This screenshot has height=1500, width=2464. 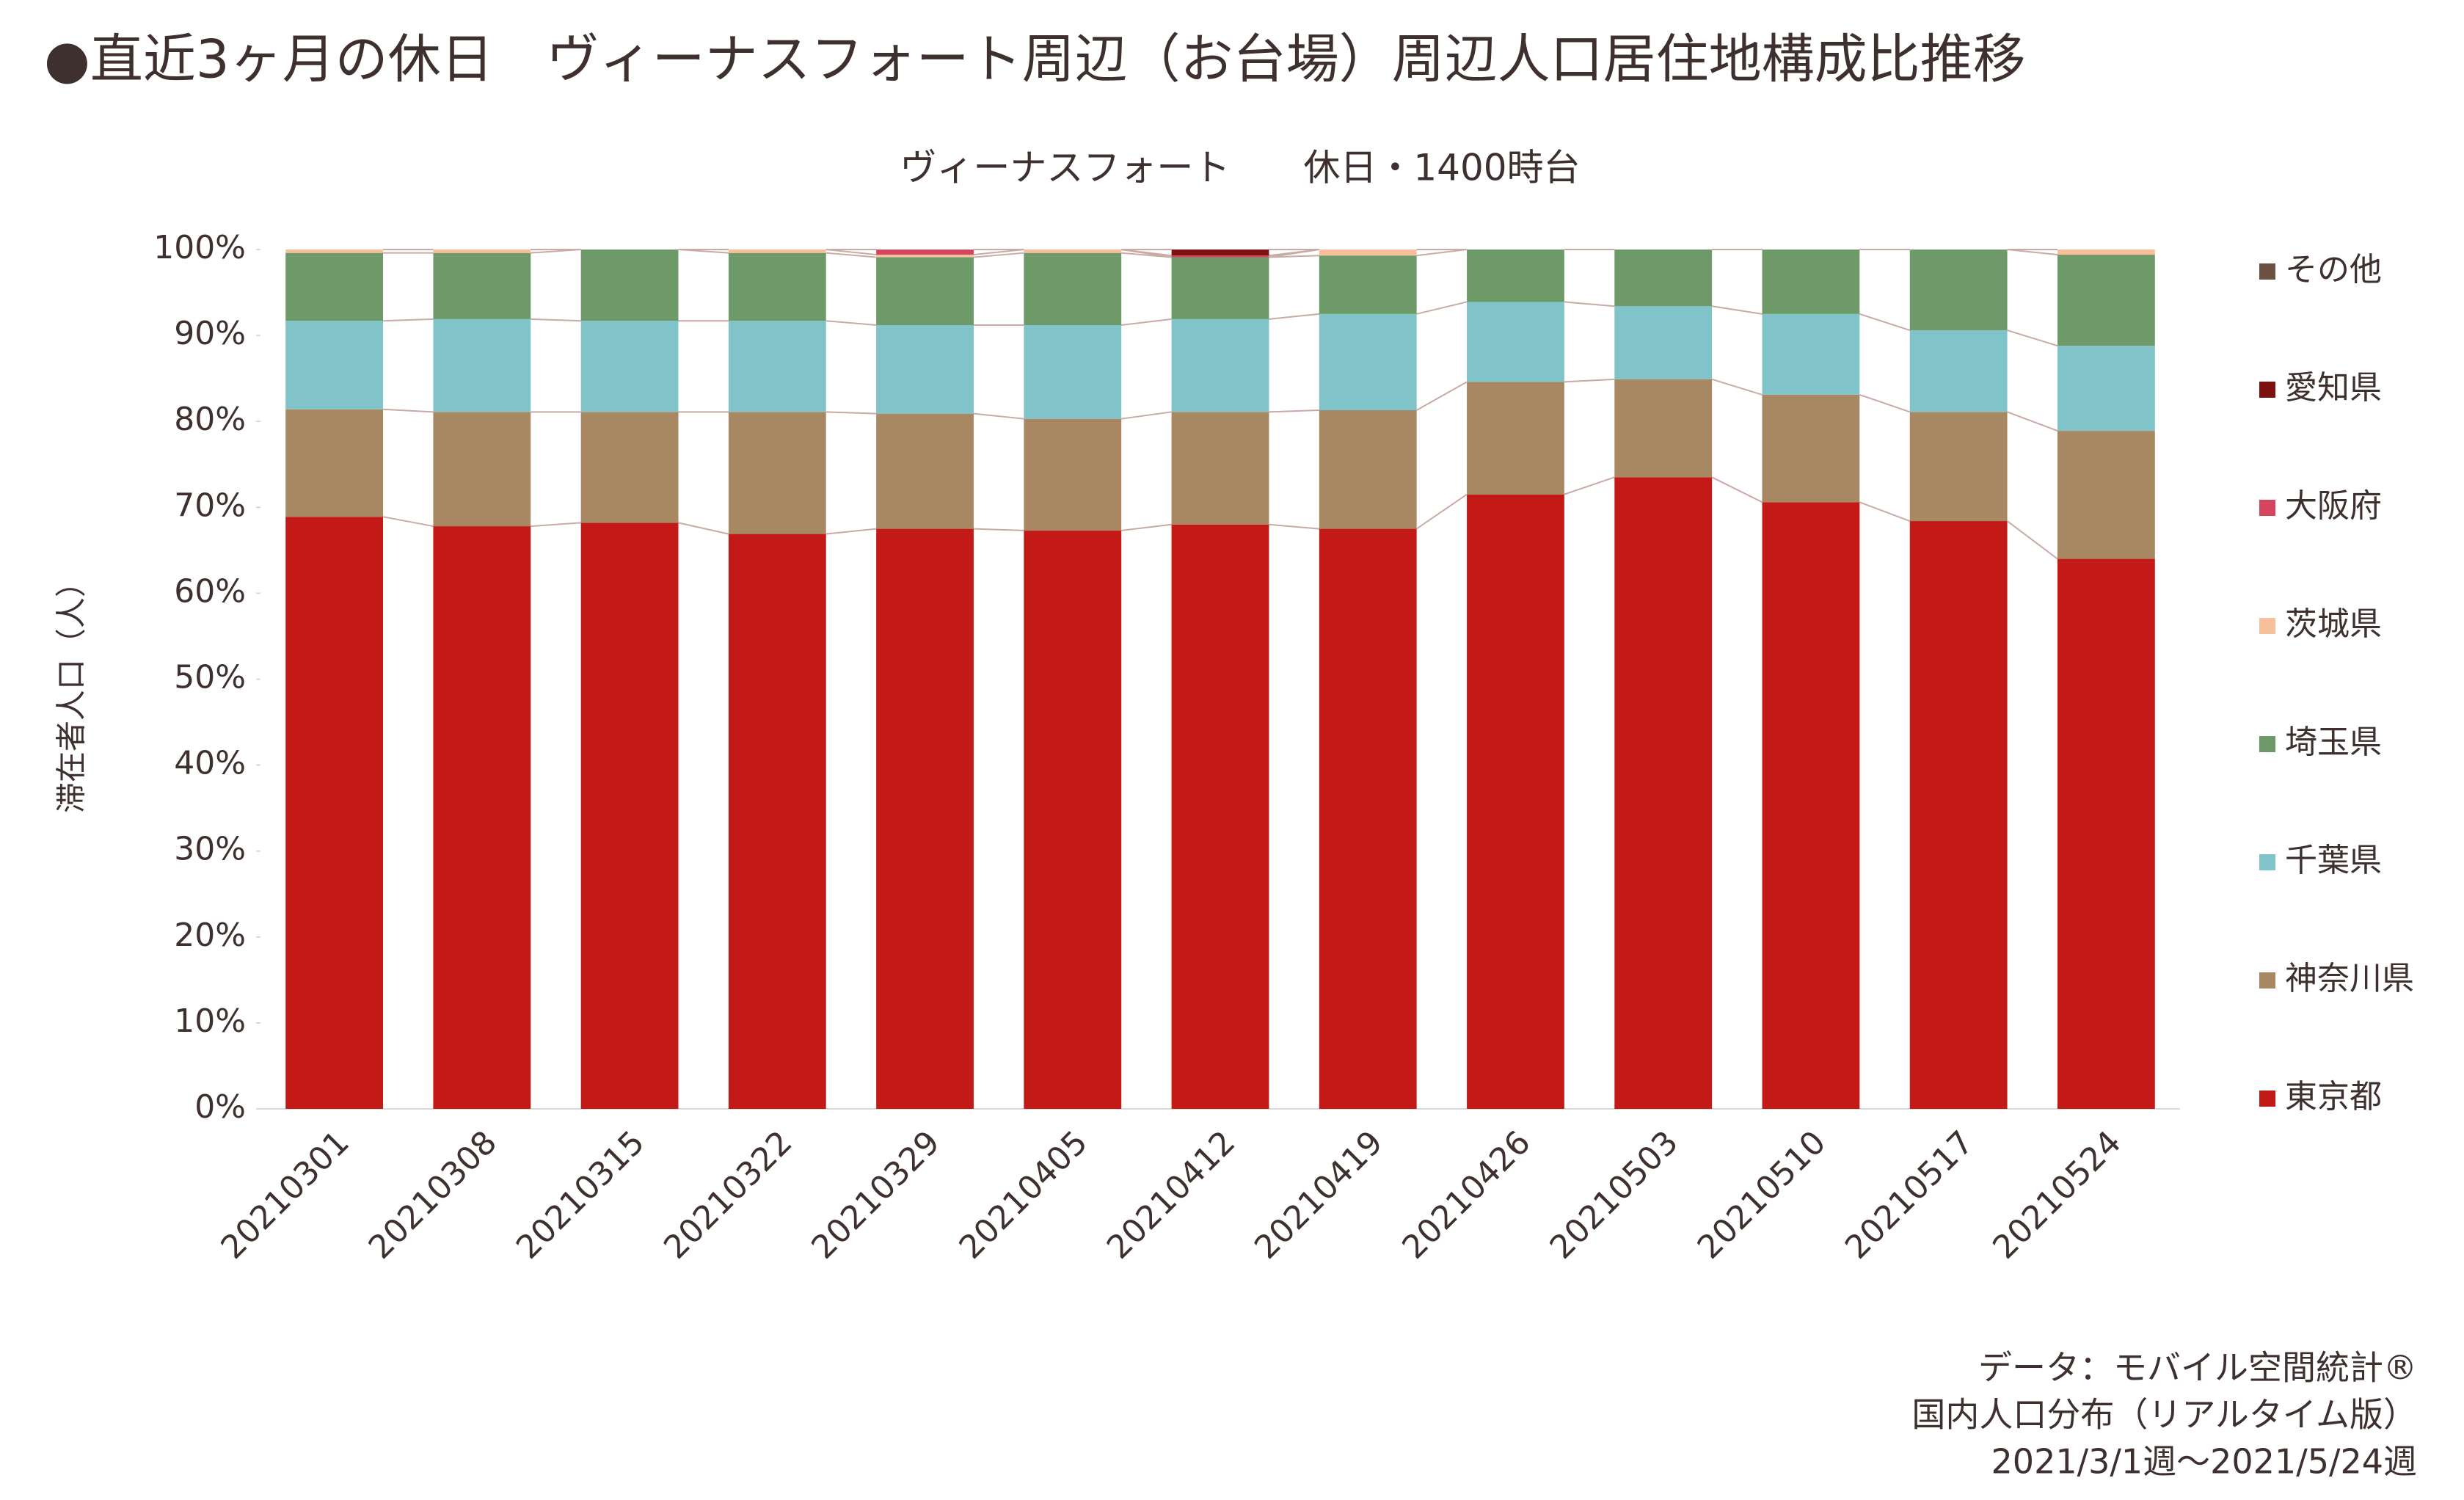 I want to click on source-note: 2021/3/1週～2021/5/24週, so click(x=2204, y=1462).